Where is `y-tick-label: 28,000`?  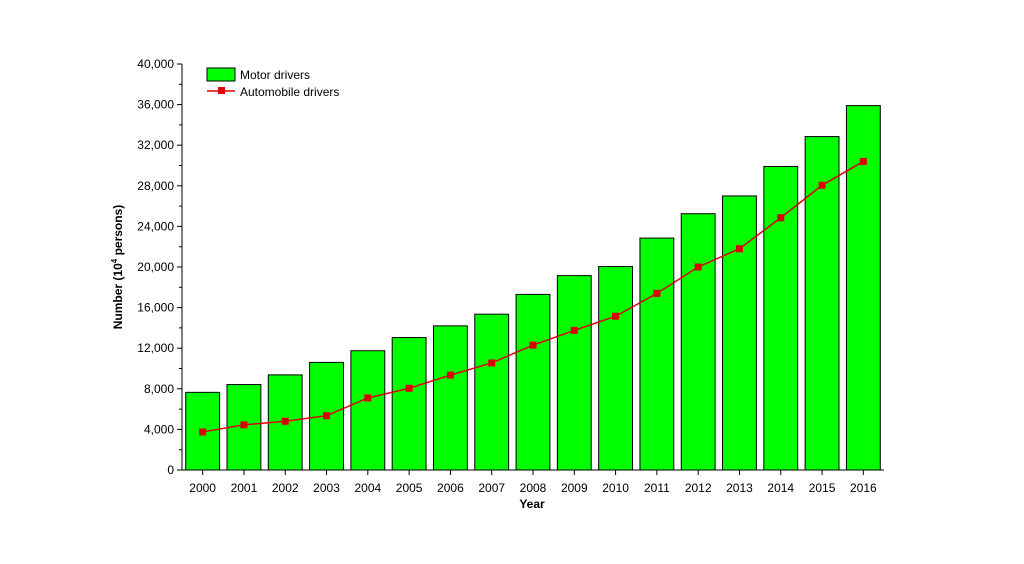 y-tick-label: 28,000 is located at coordinates (155, 186).